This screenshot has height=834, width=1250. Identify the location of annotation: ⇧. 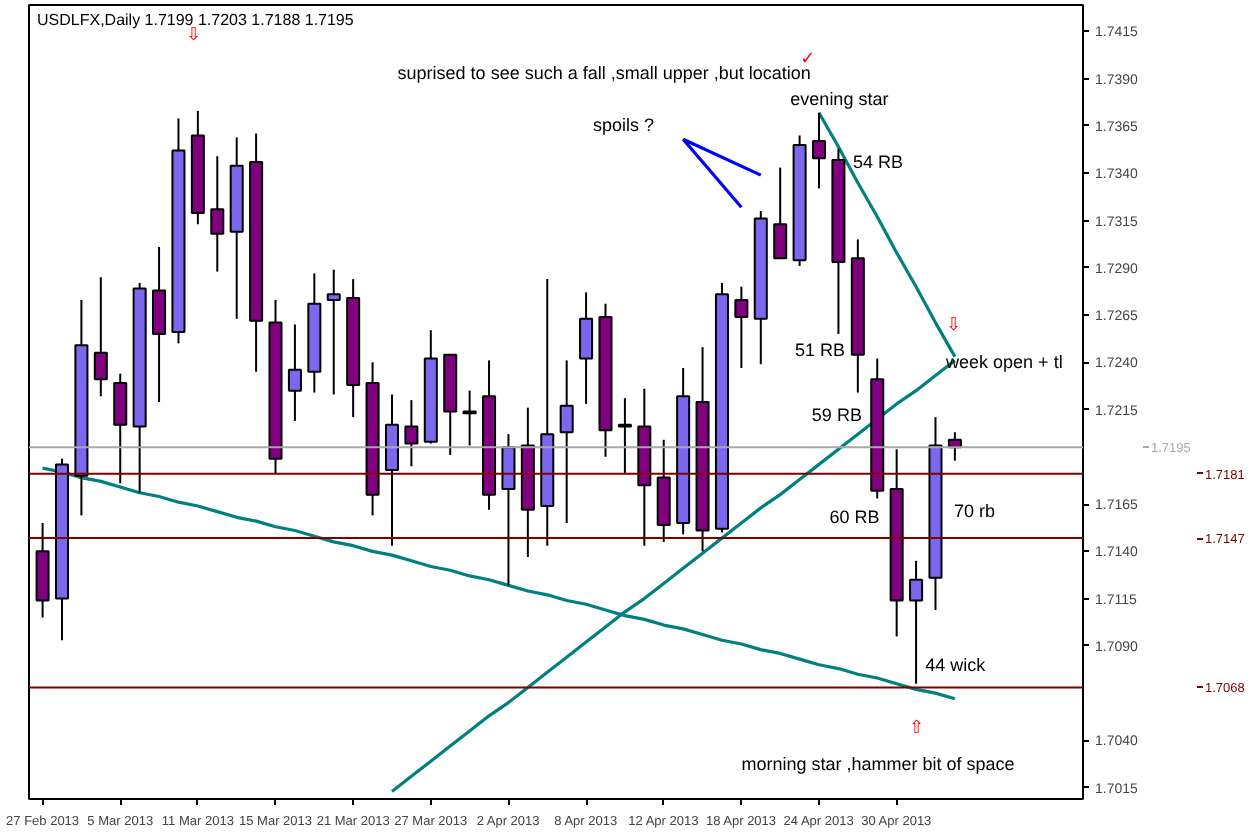
(917, 728).